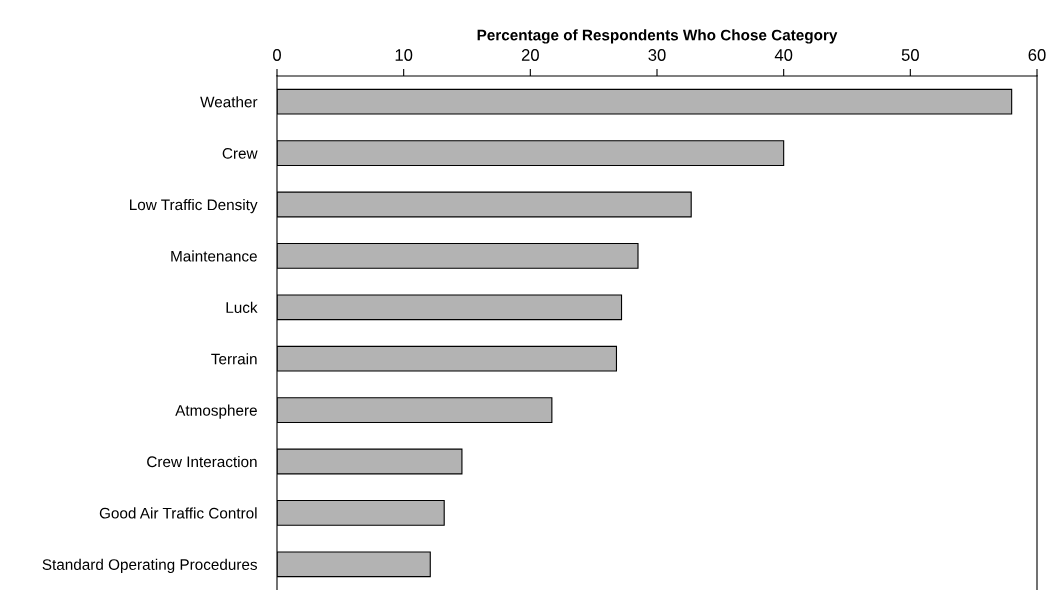 The width and height of the screenshot is (1053, 590). What do you see at coordinates (910, 55) in the screenshot?
I see `x-tick-label: 50` at bounding box center [910, 55].